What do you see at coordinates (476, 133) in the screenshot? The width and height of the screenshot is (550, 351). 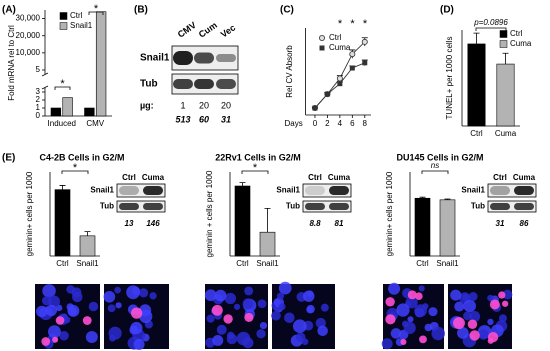 I see `x-tick-label: Ctrl` at bounding box center [476, 133].